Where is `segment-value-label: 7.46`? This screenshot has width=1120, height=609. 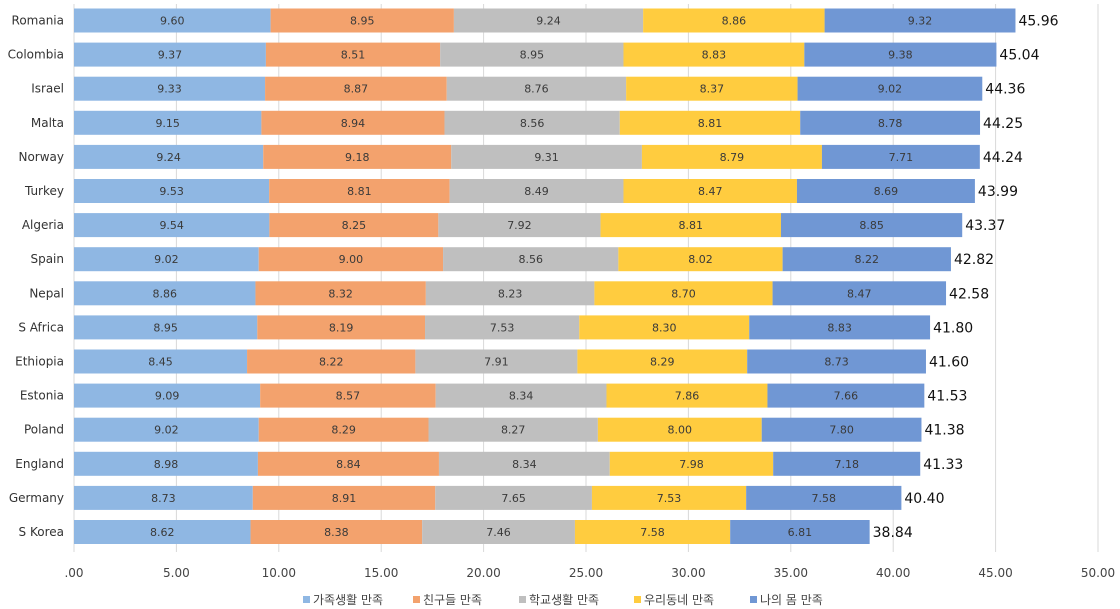
segment-value-label: 7.46 is located at coordinates (498, 532).